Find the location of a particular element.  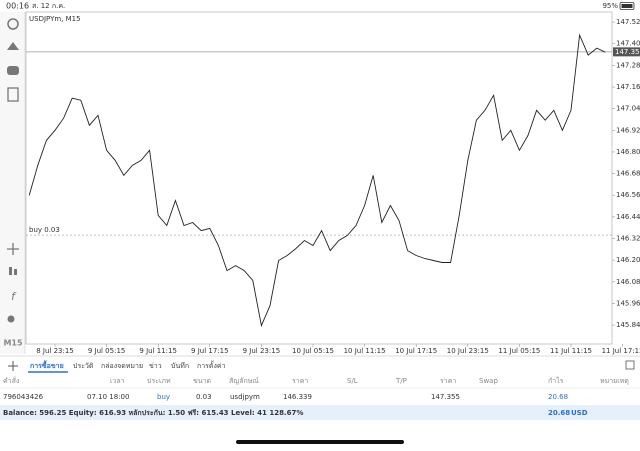

y-tick-label: 146.080 is located at coordinates (628, 282).